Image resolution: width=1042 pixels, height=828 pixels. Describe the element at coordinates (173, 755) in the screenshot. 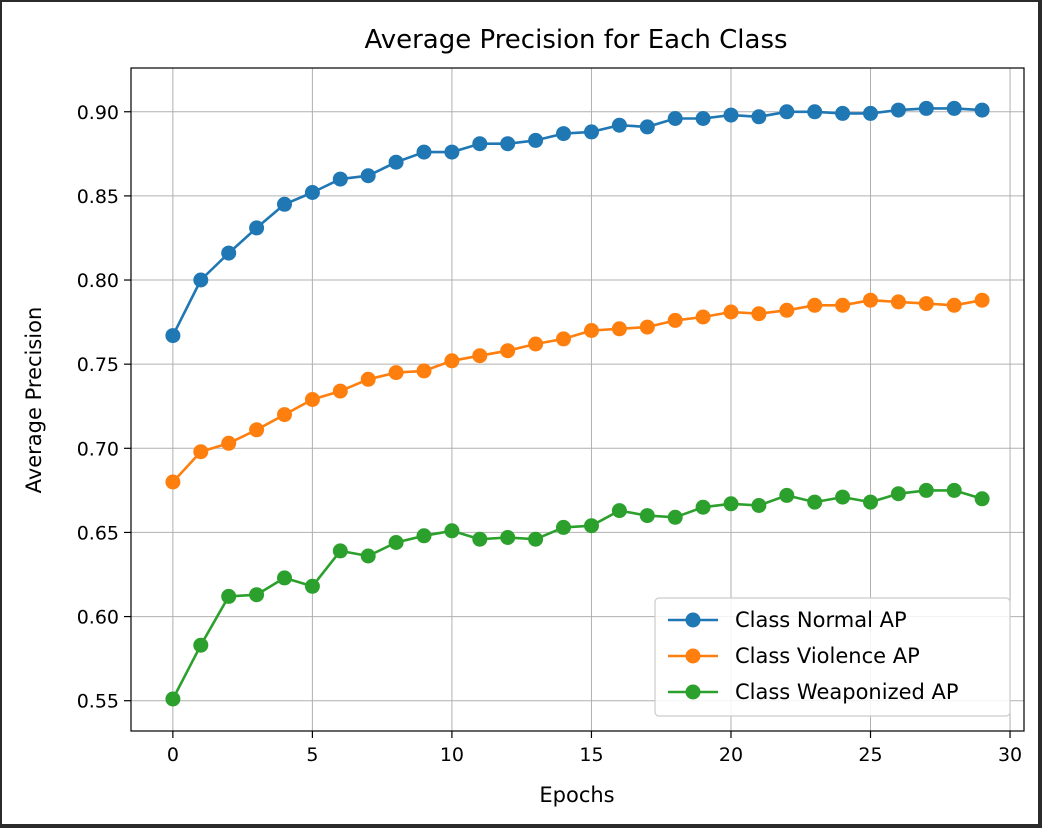

I see `x-tick-label: 0` at that location.